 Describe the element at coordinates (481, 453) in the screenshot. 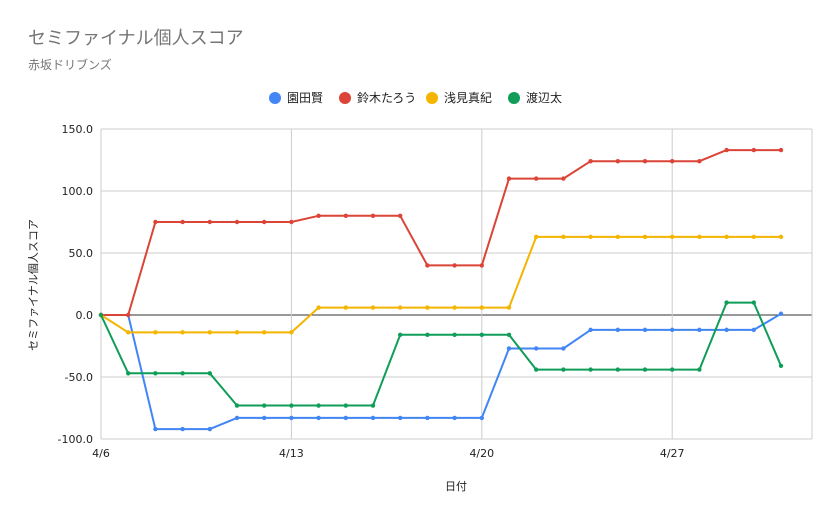

I see `x-tick-label: 4/20` at that location.